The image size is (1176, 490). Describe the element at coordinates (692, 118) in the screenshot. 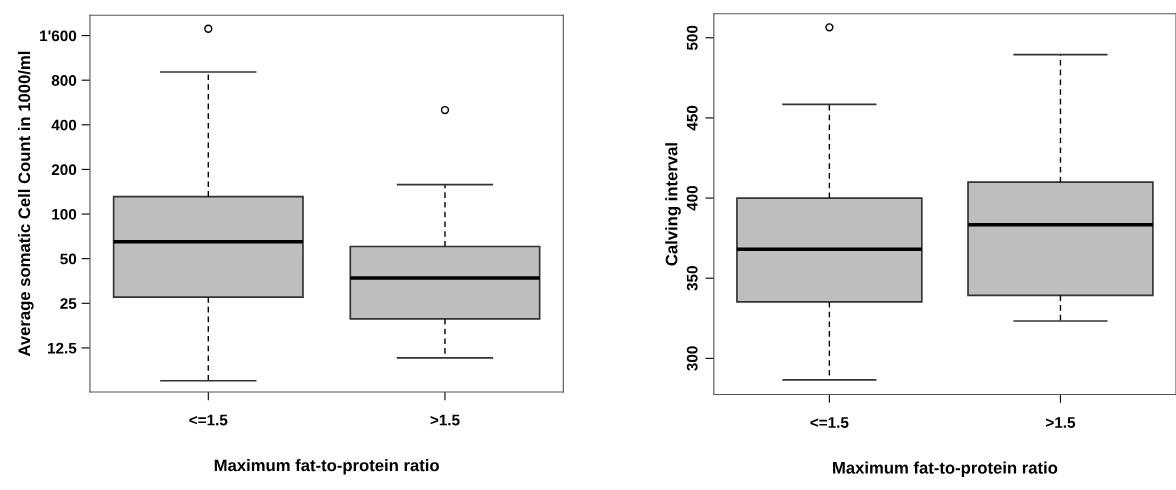

I see `y-tick-label: 450` at that location.